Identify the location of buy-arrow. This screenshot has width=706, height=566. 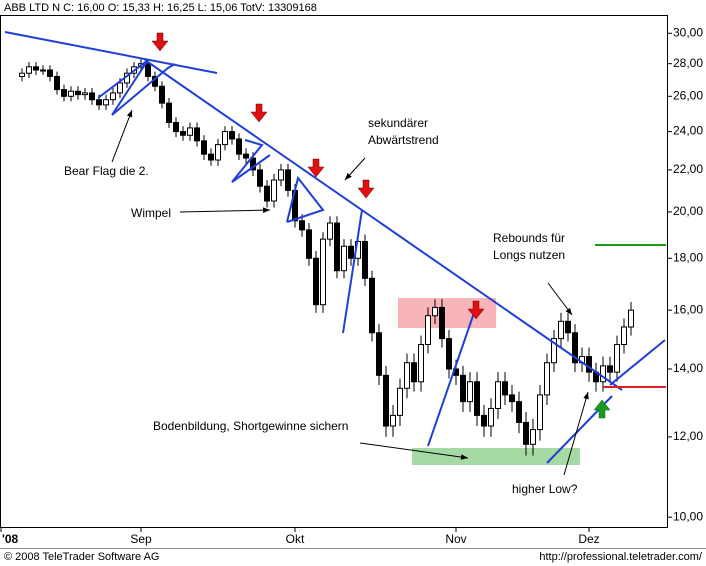
(602, 409).